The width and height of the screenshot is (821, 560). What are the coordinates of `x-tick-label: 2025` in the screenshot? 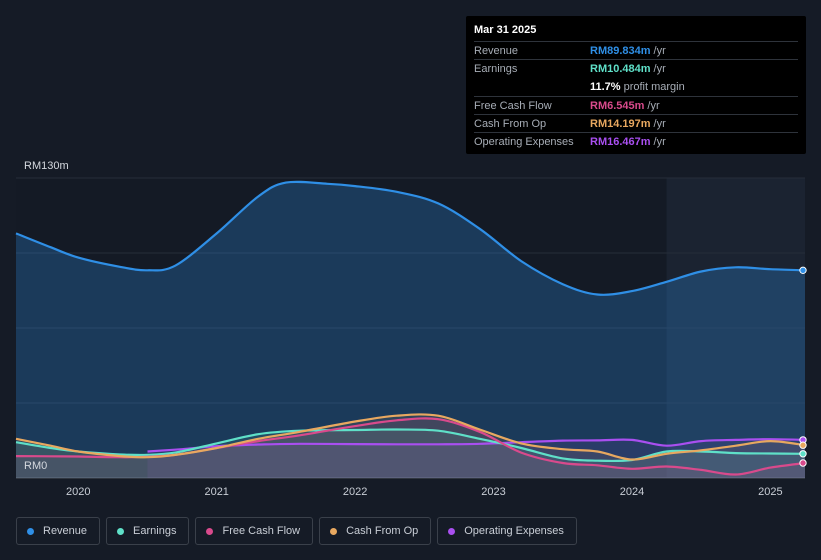 It's located at (770, 492).